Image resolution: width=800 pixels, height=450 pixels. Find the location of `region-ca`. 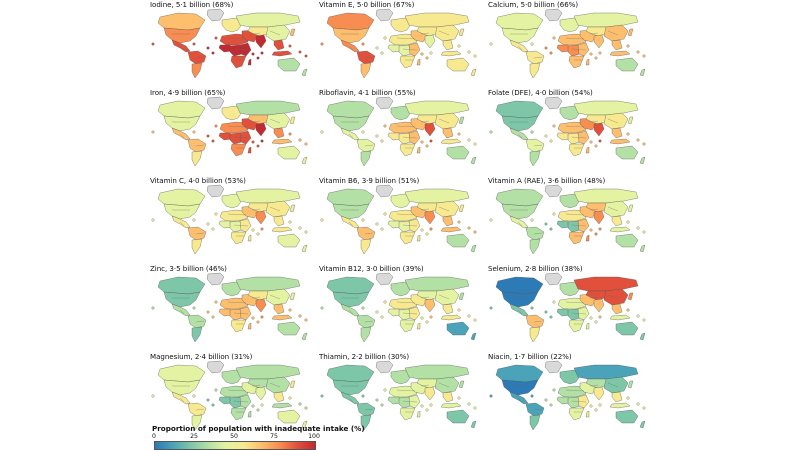

region-ca is located at coordinates (519, 21).